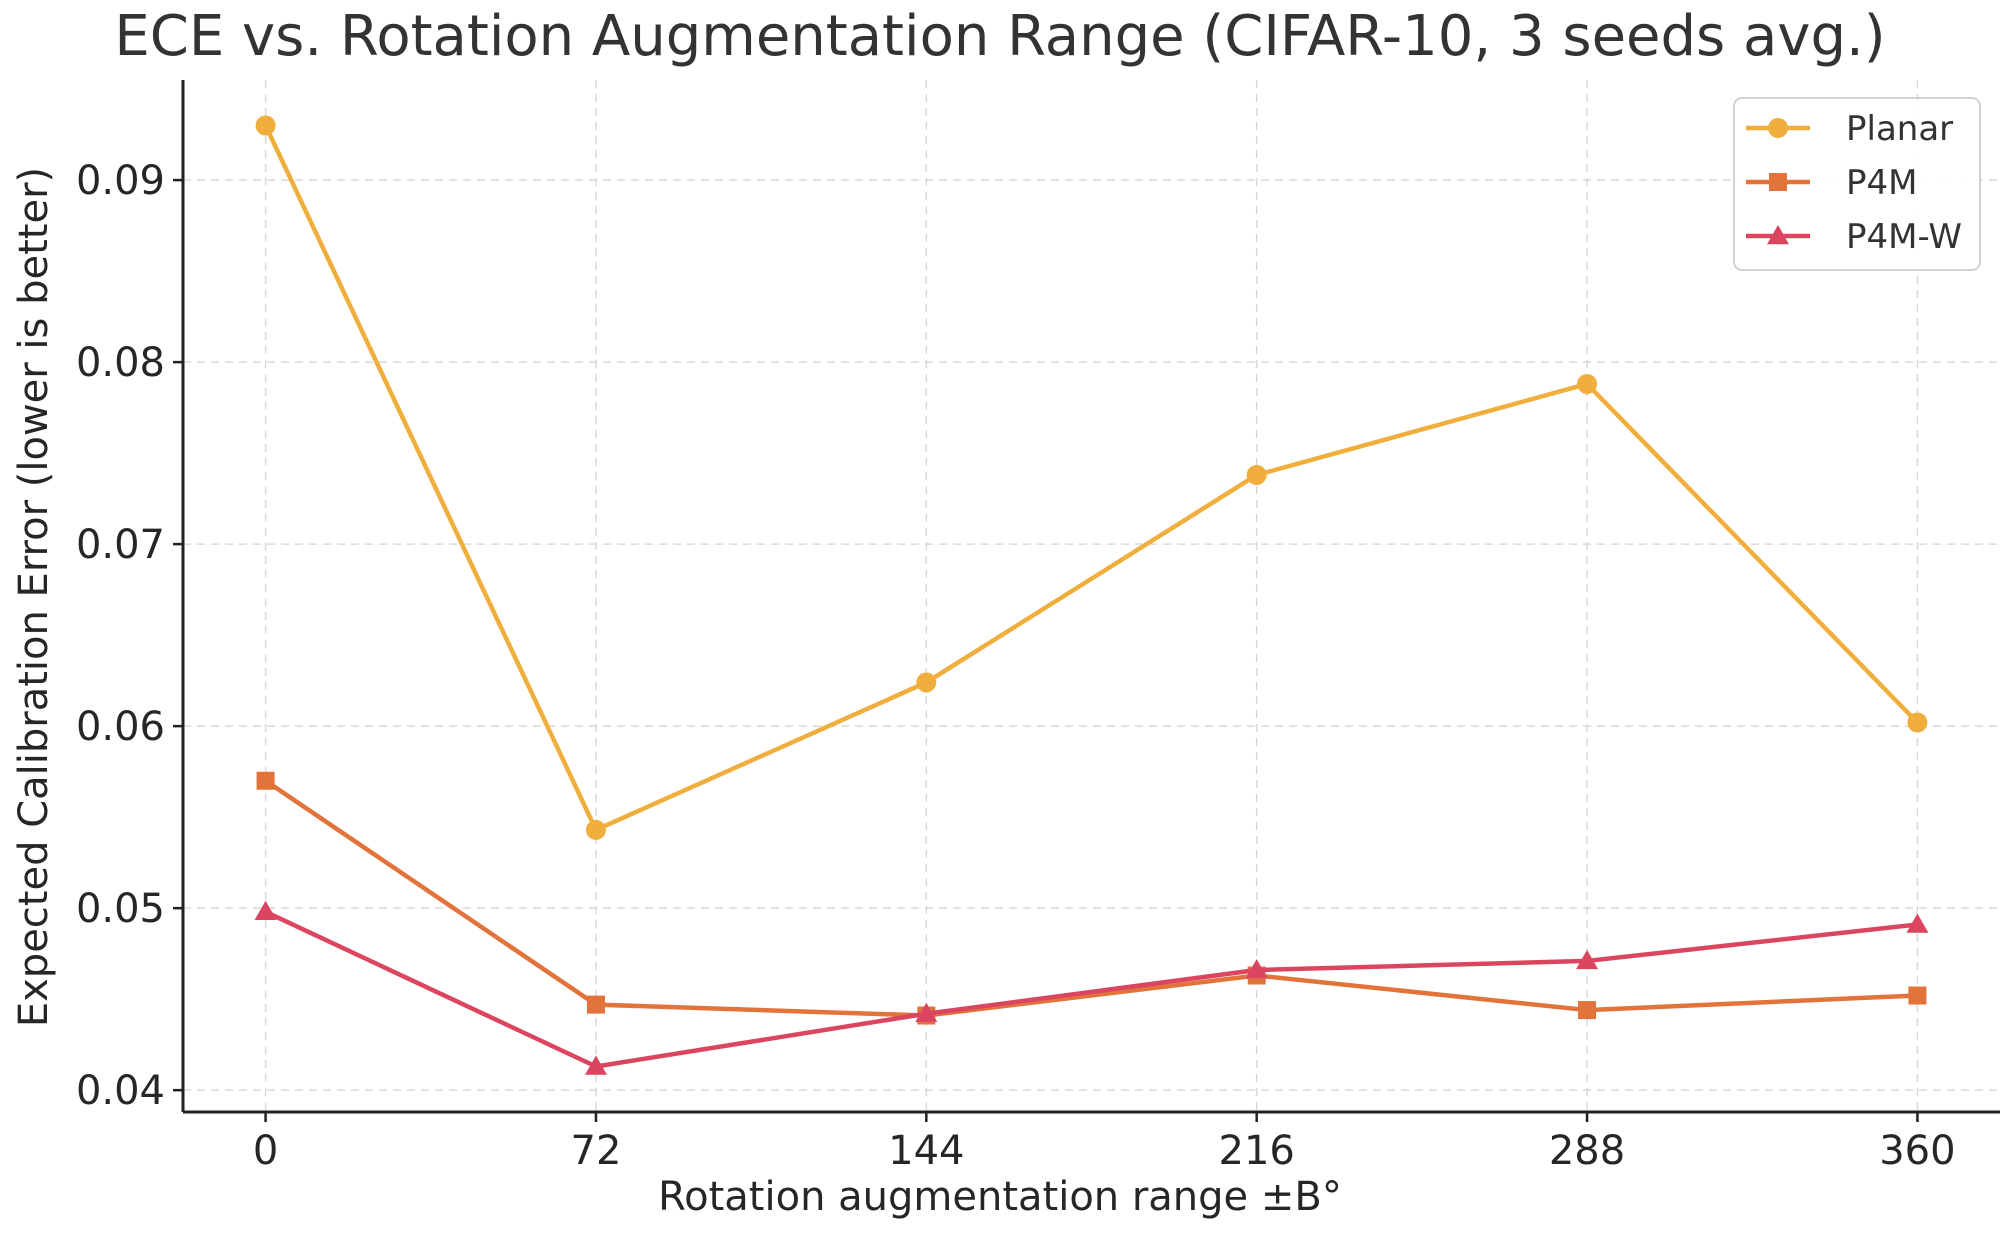  I want to click on legend-box, so click(1857, 184).